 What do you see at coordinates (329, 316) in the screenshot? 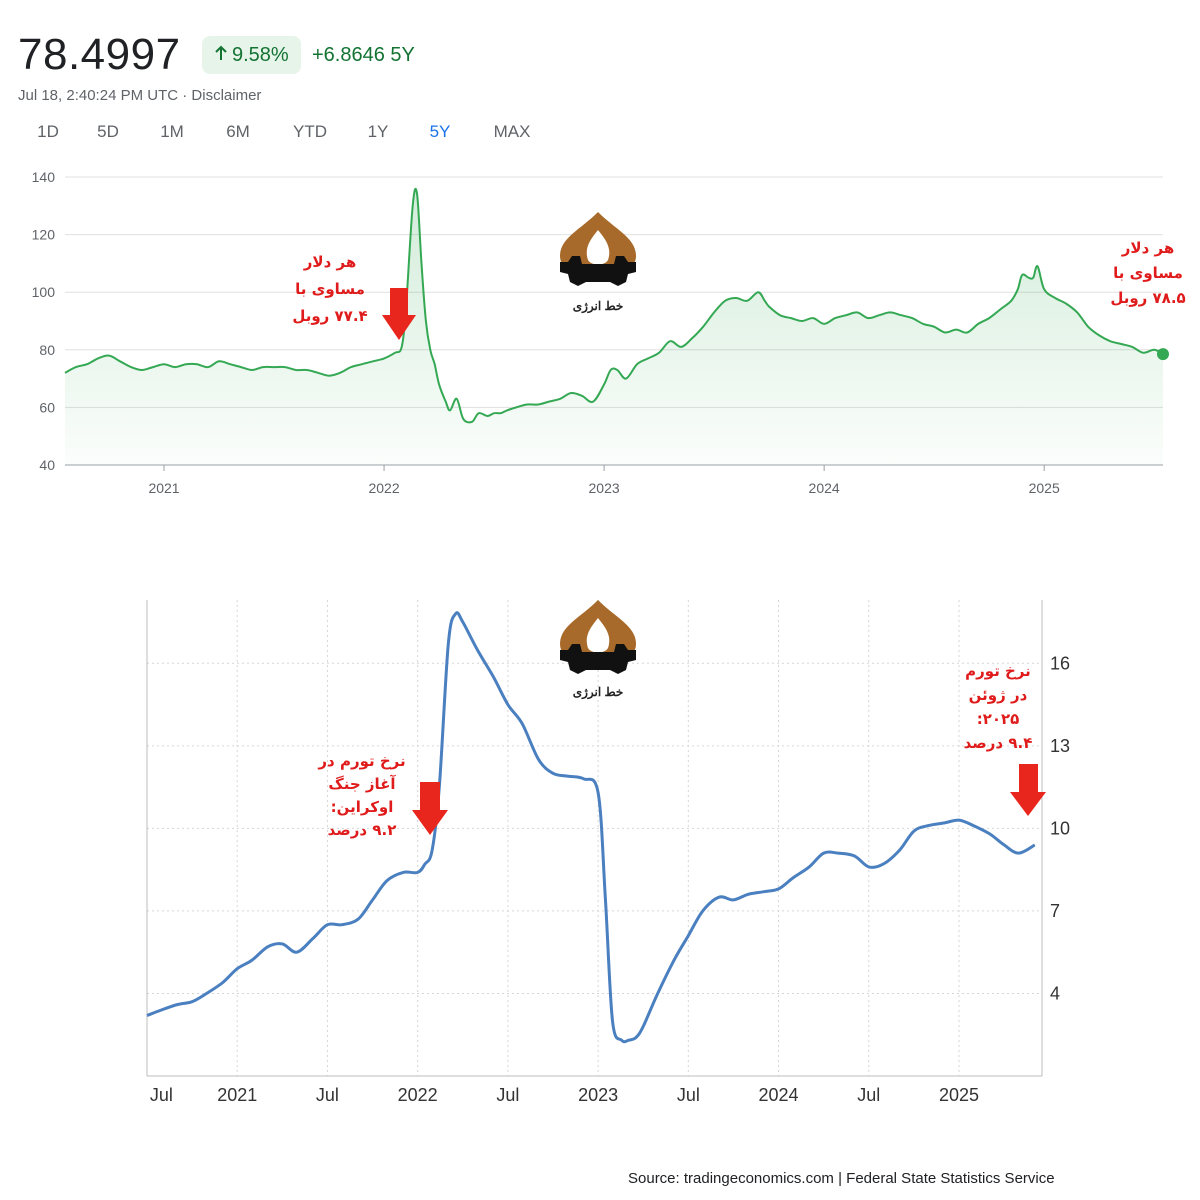
I see `annotation-line: ۷۷.۴ روبل` at bounding box center [329, 316].